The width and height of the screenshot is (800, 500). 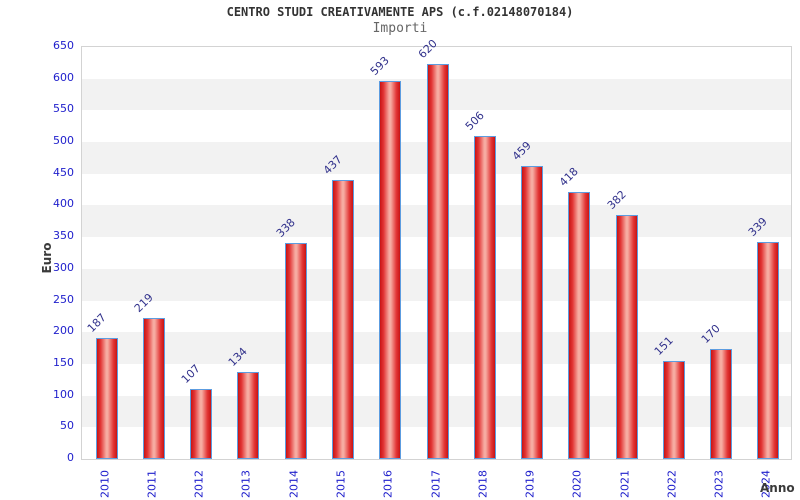 What do you see at coordinates (388, 484) in the screenshot?
I see `x-tick-label-text: 2016` at bounding box center [388, 484].